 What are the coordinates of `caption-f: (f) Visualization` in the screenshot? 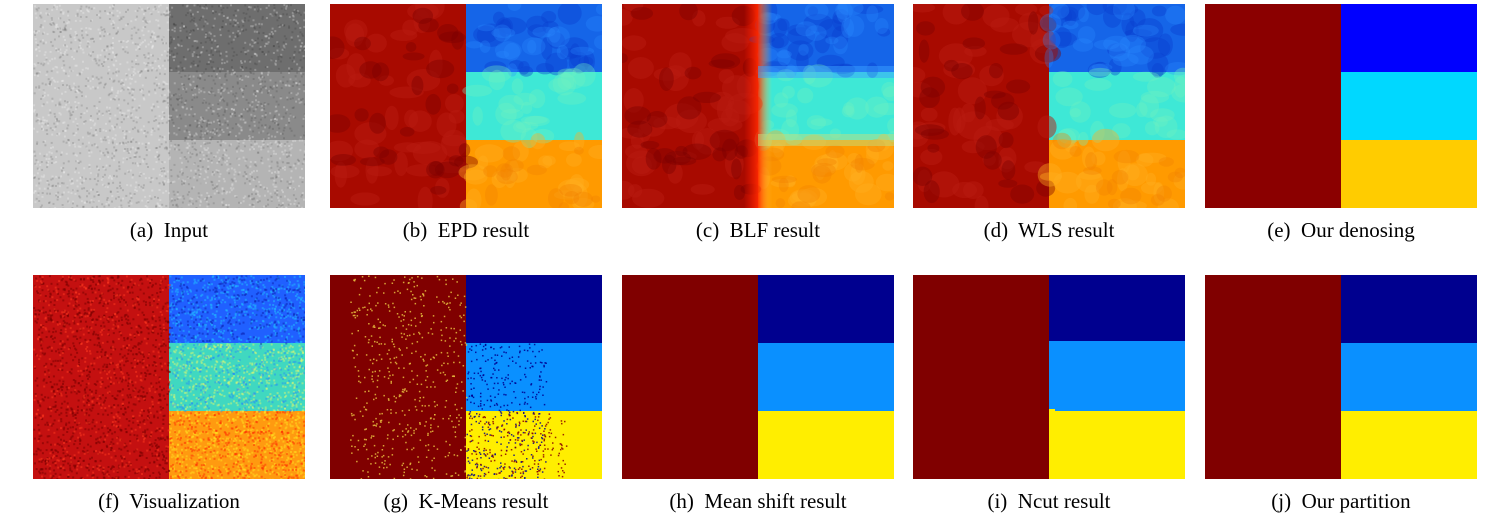 It's located at (169, 501).